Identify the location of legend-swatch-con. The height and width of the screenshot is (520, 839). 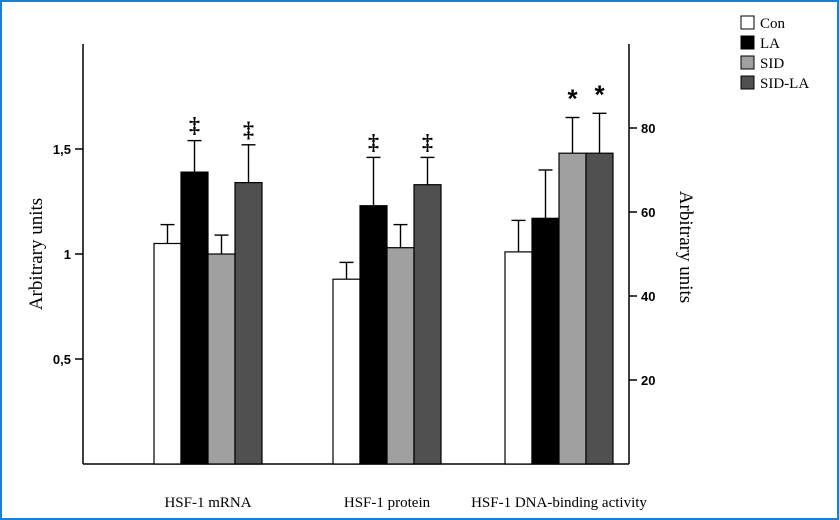
(747, 22).